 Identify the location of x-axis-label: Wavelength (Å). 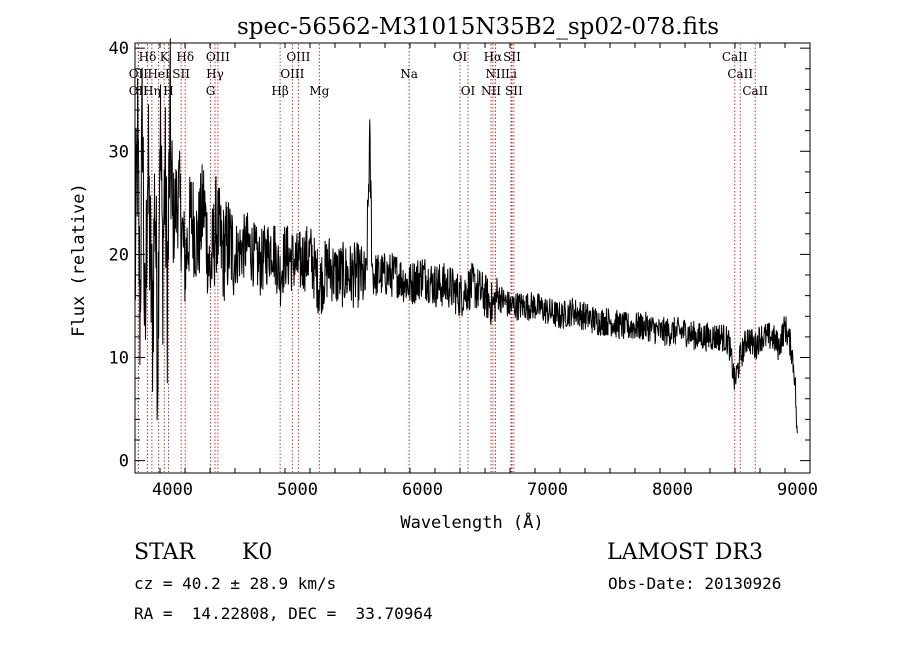
(471, 522).